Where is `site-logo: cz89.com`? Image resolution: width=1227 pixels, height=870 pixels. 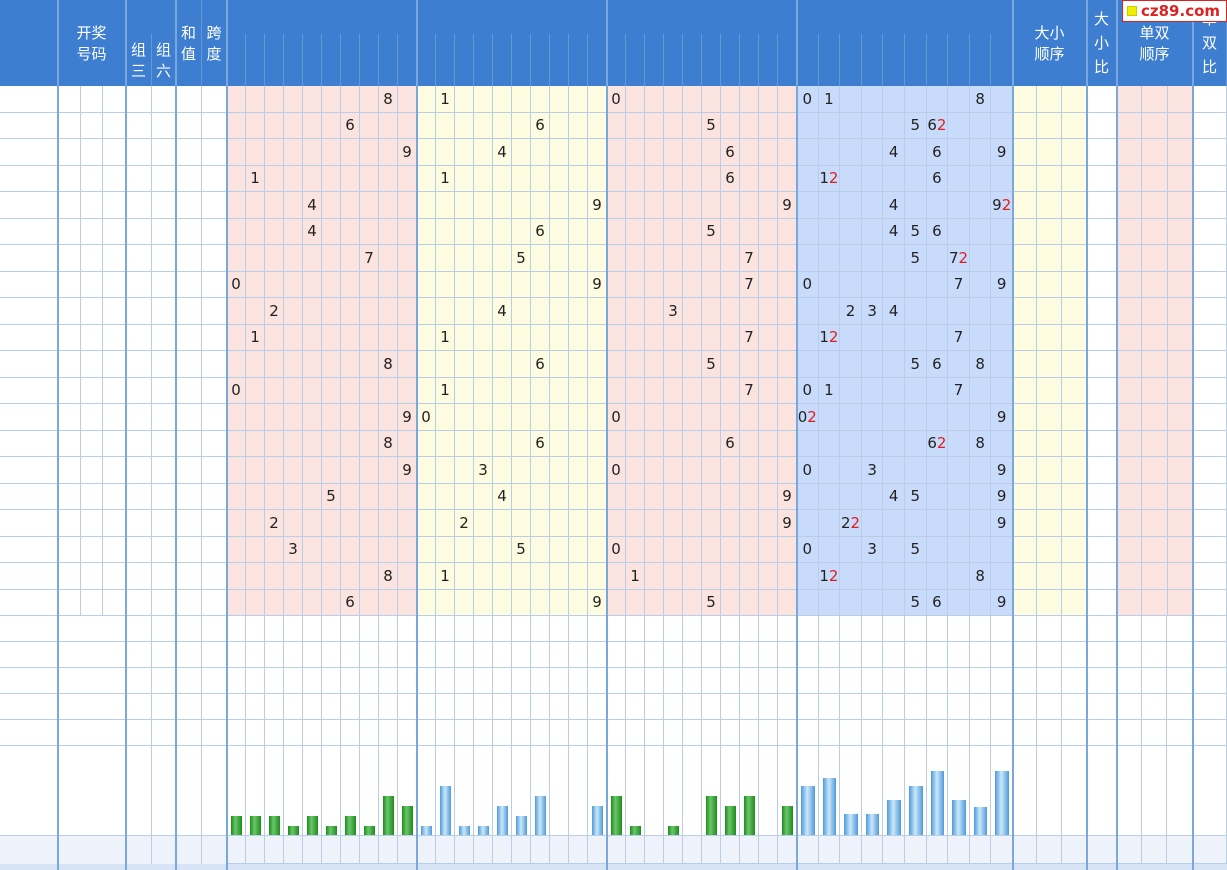 site-logo: cz89.com is located at coordinates (1174, 11).